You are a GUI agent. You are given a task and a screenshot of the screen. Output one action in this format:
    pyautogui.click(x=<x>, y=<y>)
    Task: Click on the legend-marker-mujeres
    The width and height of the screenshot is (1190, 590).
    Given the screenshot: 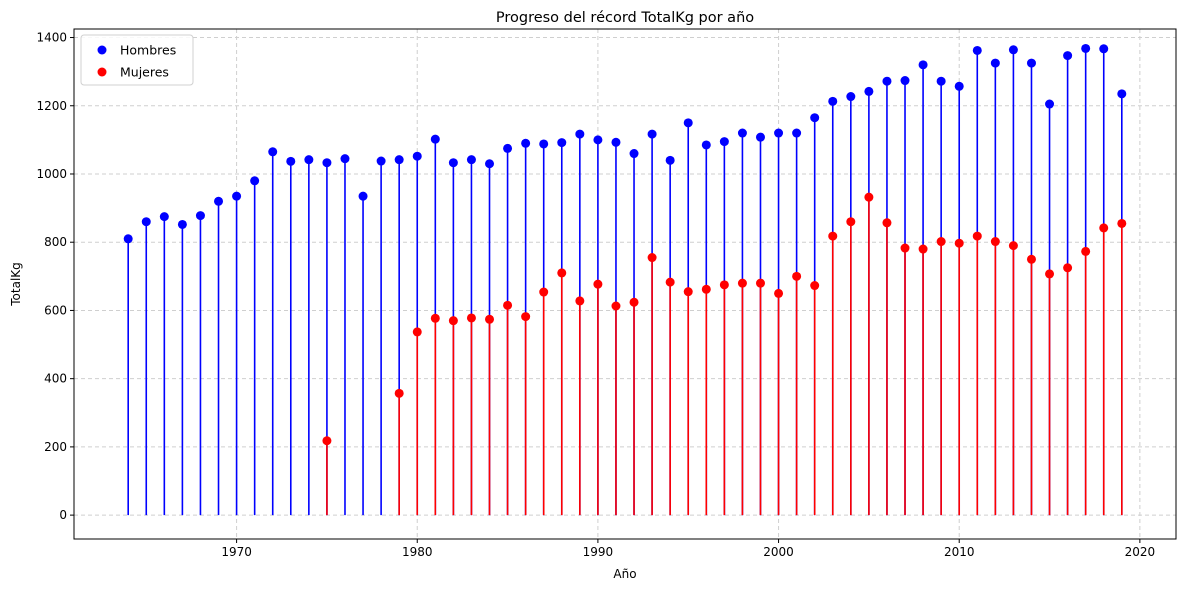 What is the action you would take?
    pyautogui.click(x=102, y=72)
    